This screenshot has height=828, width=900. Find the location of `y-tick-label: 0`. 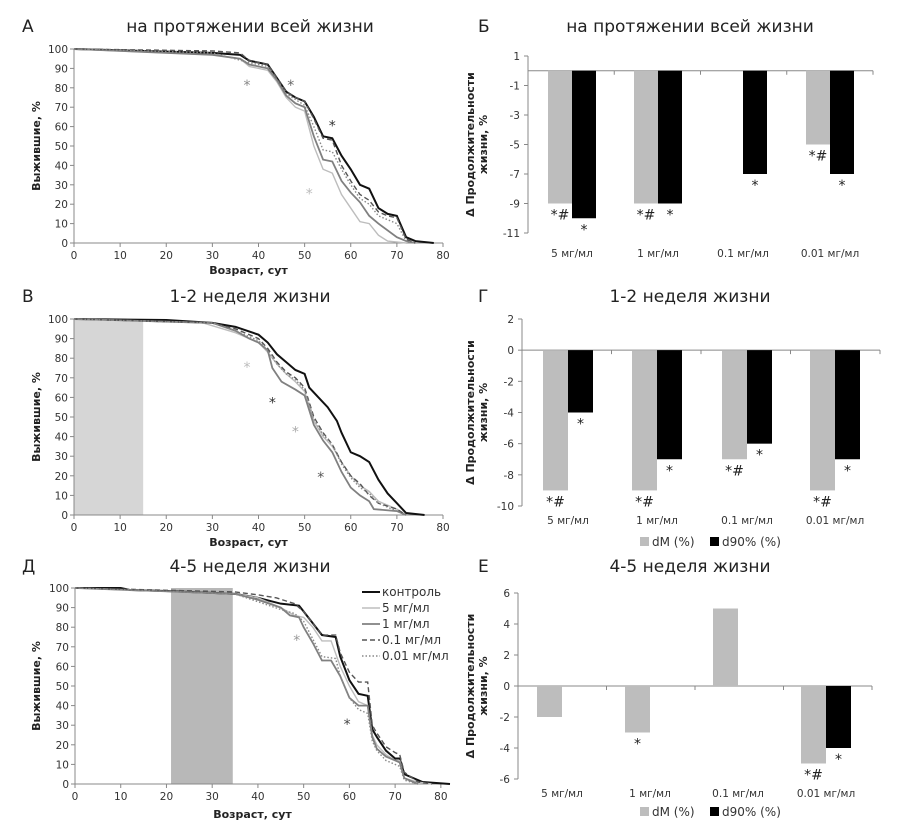

y-tick-label: 0 is located at coordinates (506, 687).